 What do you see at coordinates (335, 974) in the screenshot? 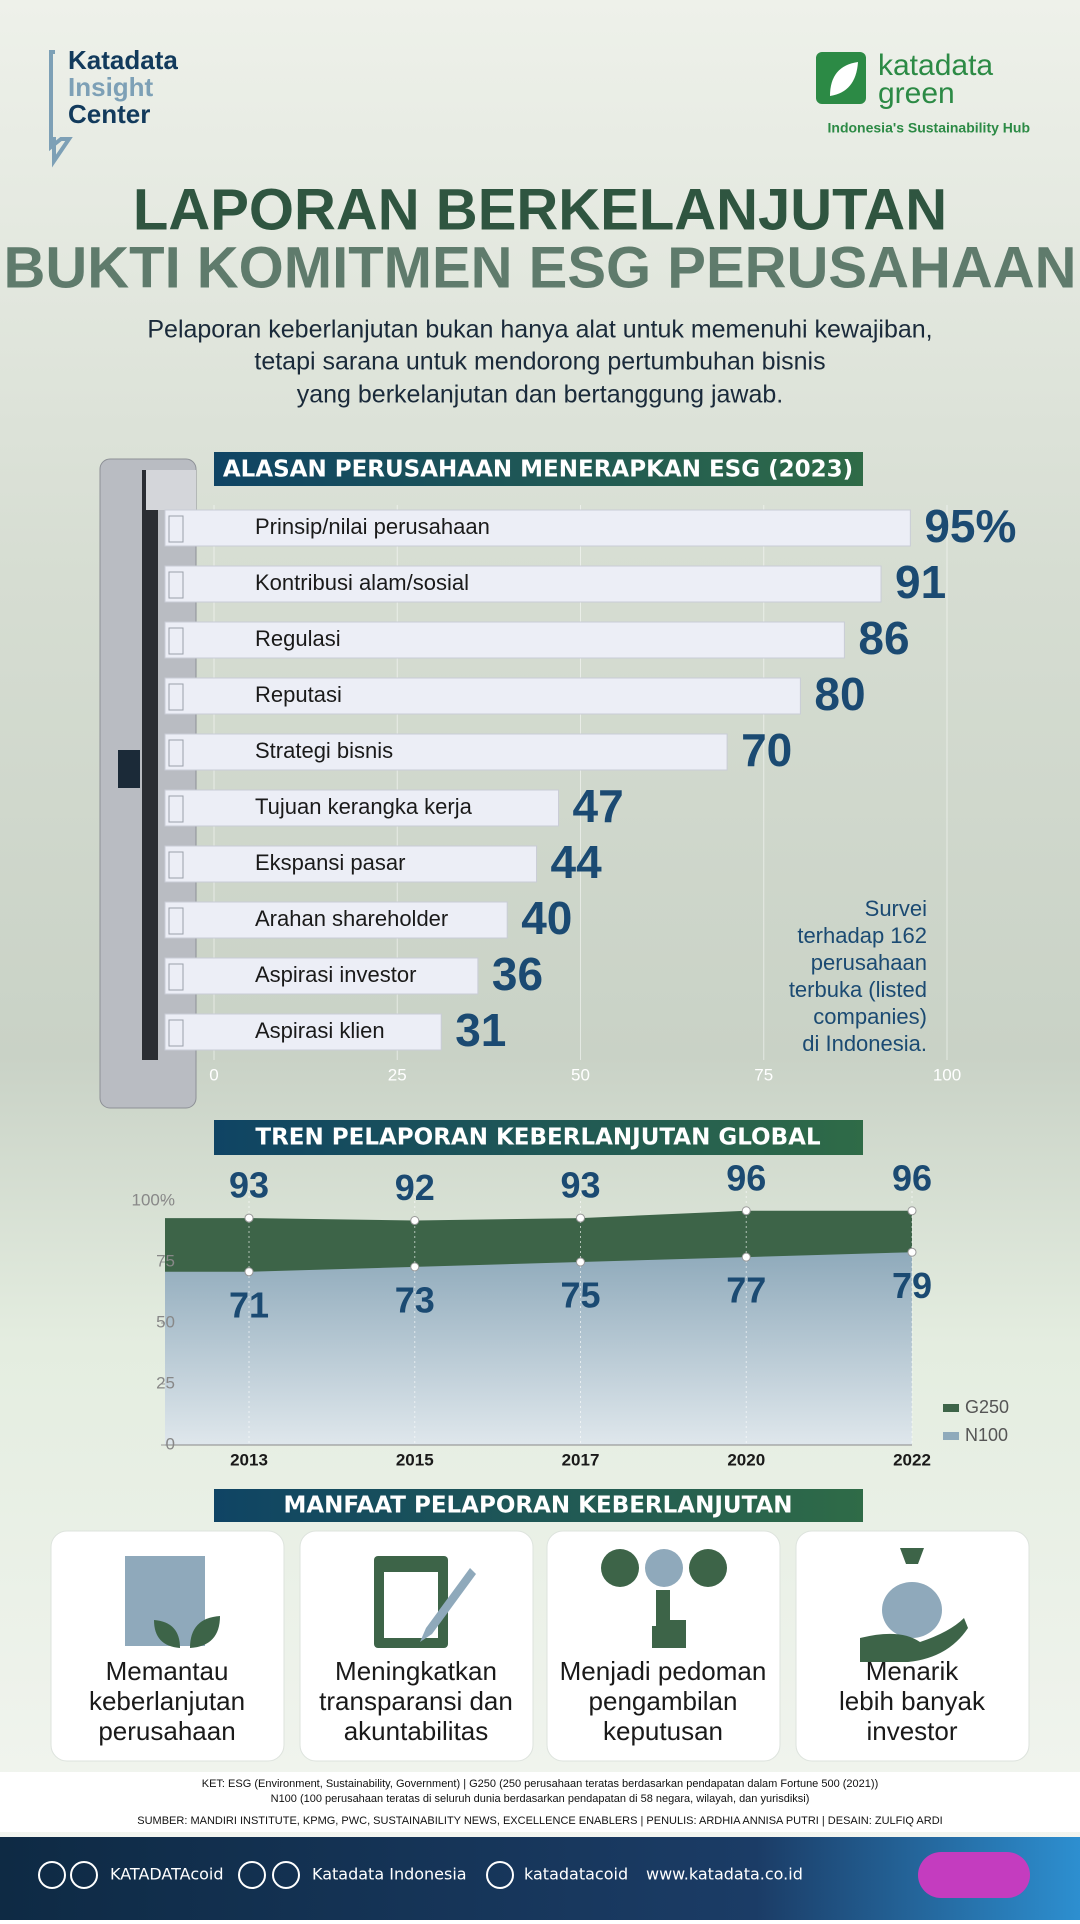
I see `category-label: Aspirasi investor` at bounding box center [335, 974].